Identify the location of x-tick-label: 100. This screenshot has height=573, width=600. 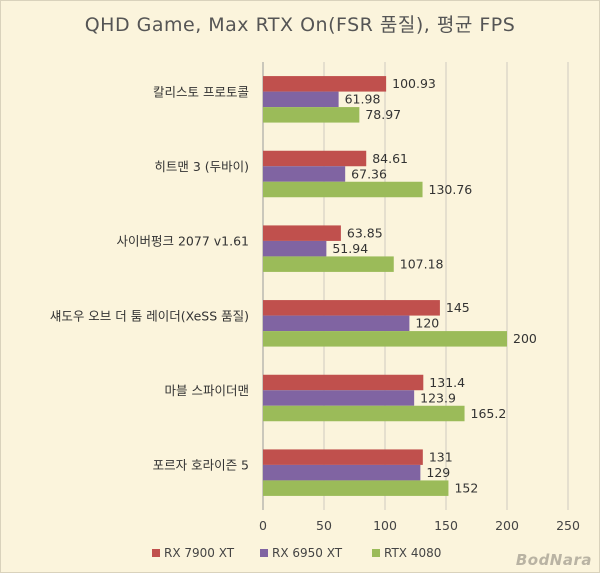
(385, 525).